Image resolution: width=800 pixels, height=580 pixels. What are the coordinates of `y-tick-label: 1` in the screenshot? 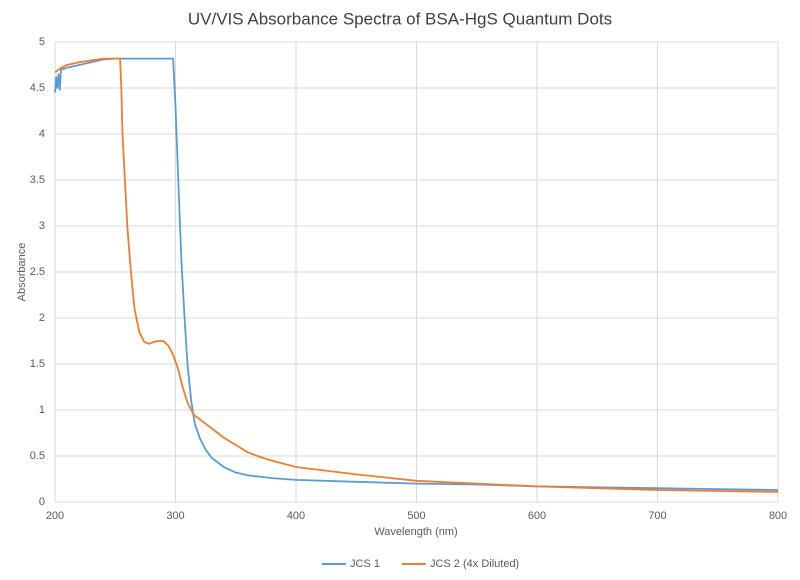 It's located at (42, 410).